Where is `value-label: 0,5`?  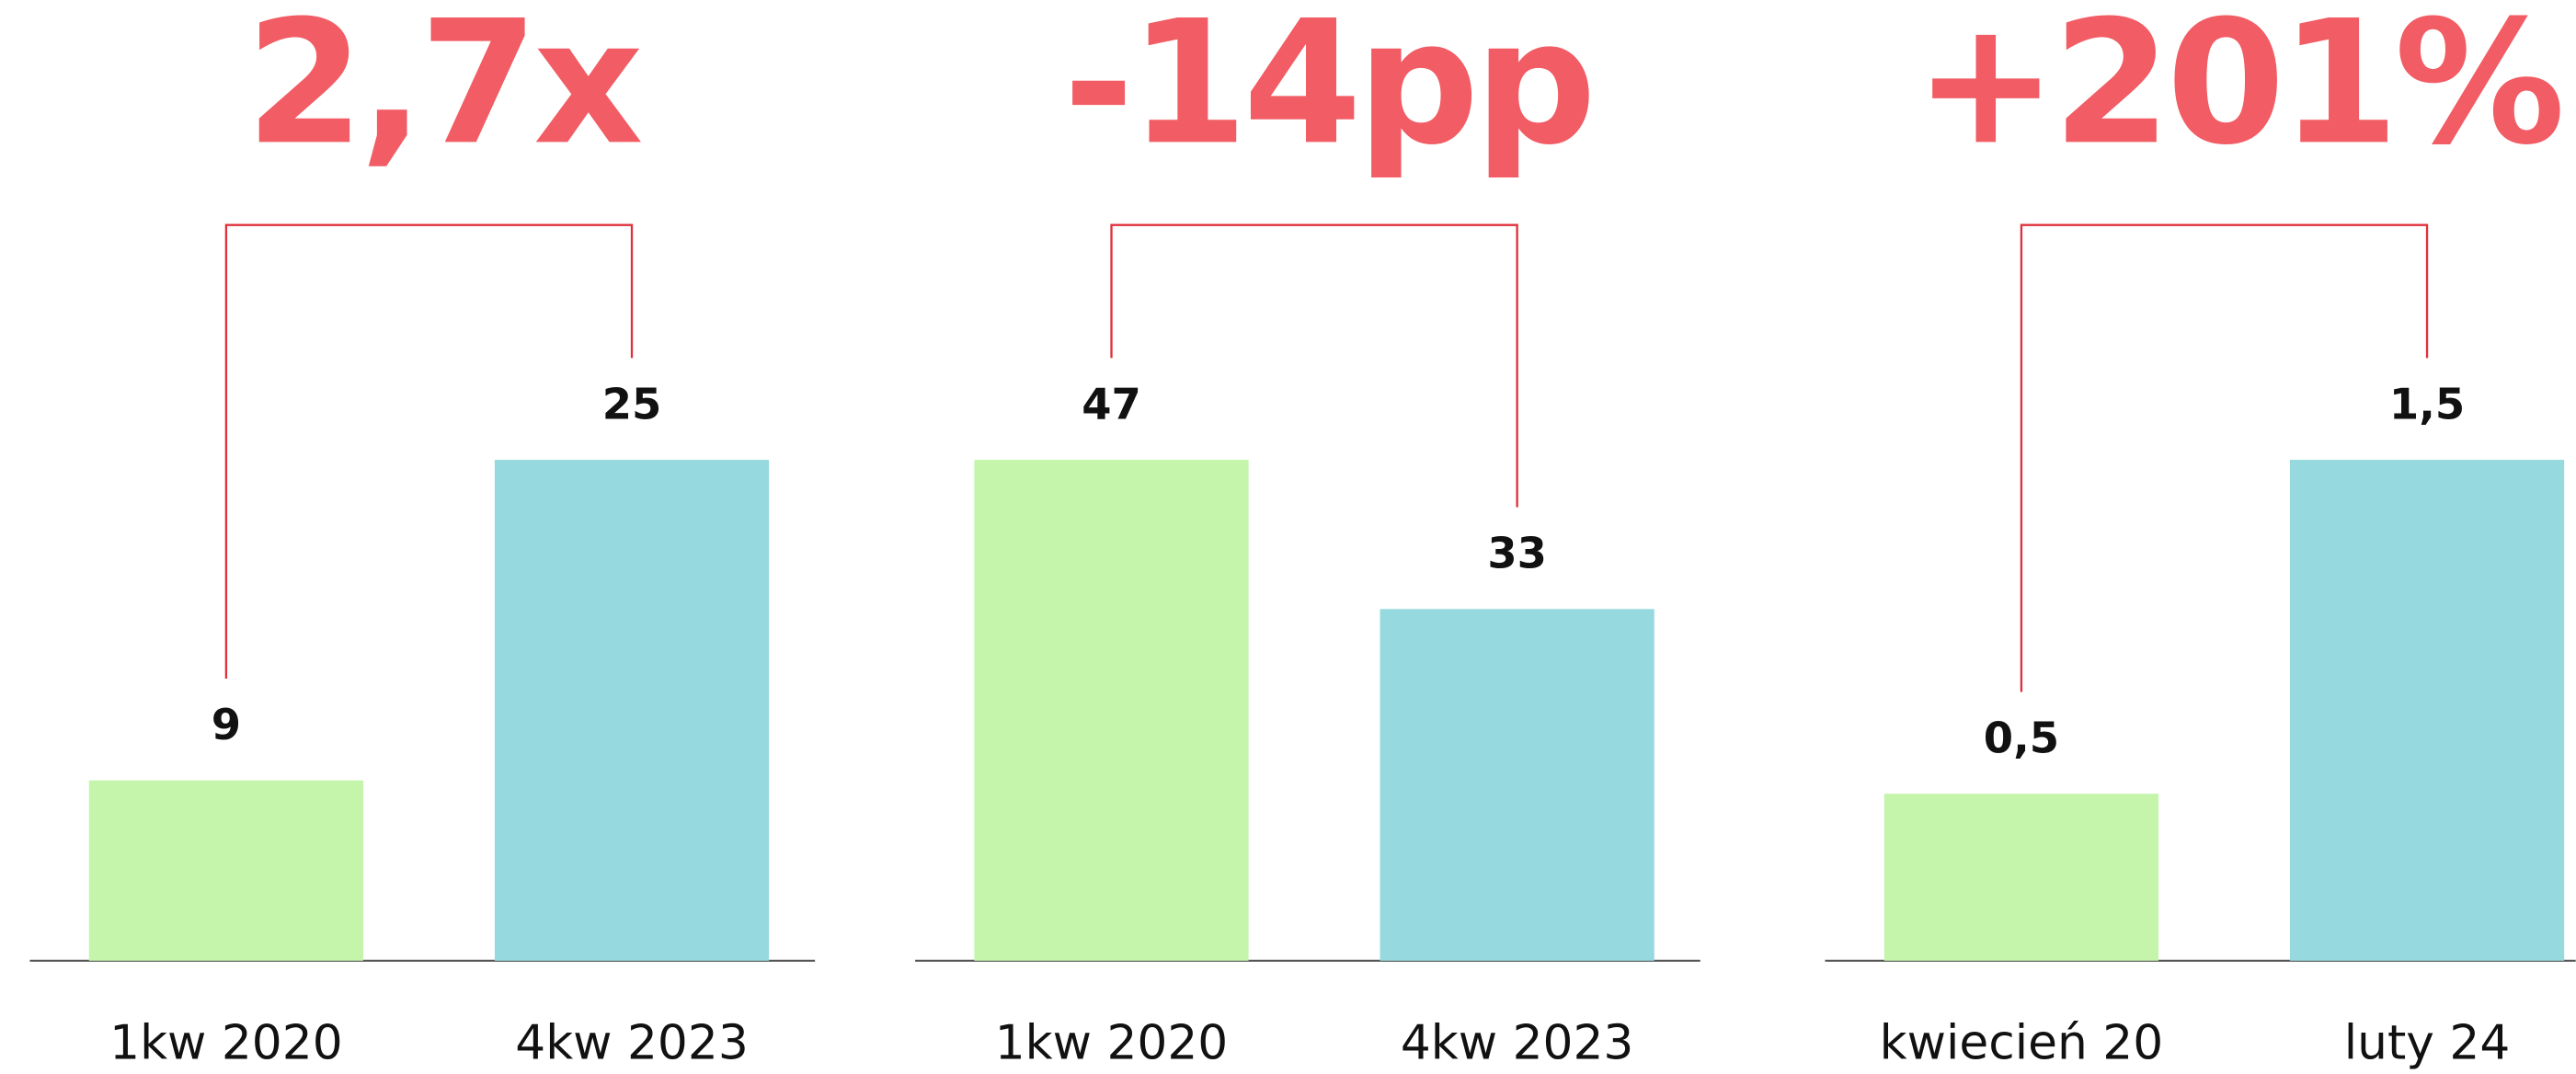 value-label: 0,5 is located at coordinates (2021, 738).